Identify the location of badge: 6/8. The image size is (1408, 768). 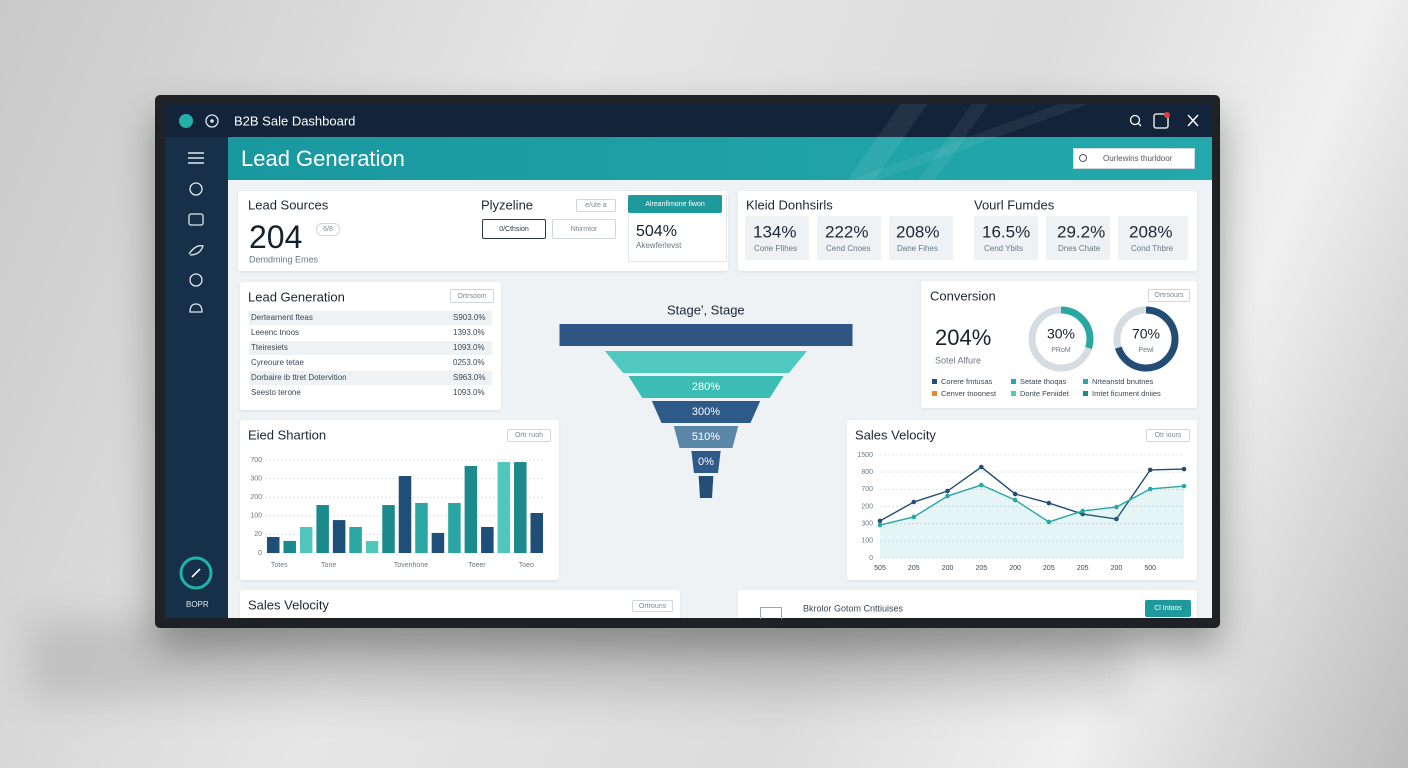
(328, 229).